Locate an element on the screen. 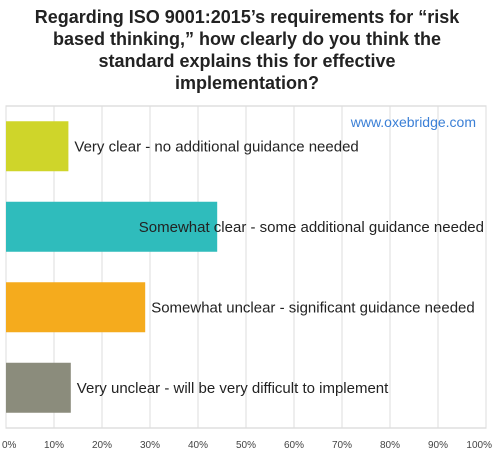  x-tick-label: 70% is located at coordinates (342, 445).